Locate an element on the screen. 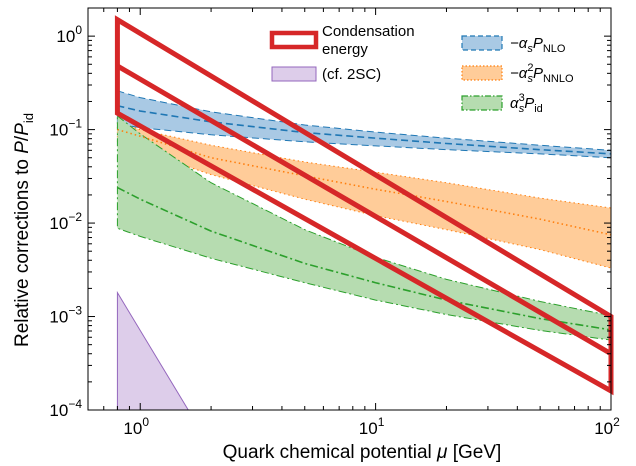  x-tick-label: 10² is located at coordinates (607, 426).